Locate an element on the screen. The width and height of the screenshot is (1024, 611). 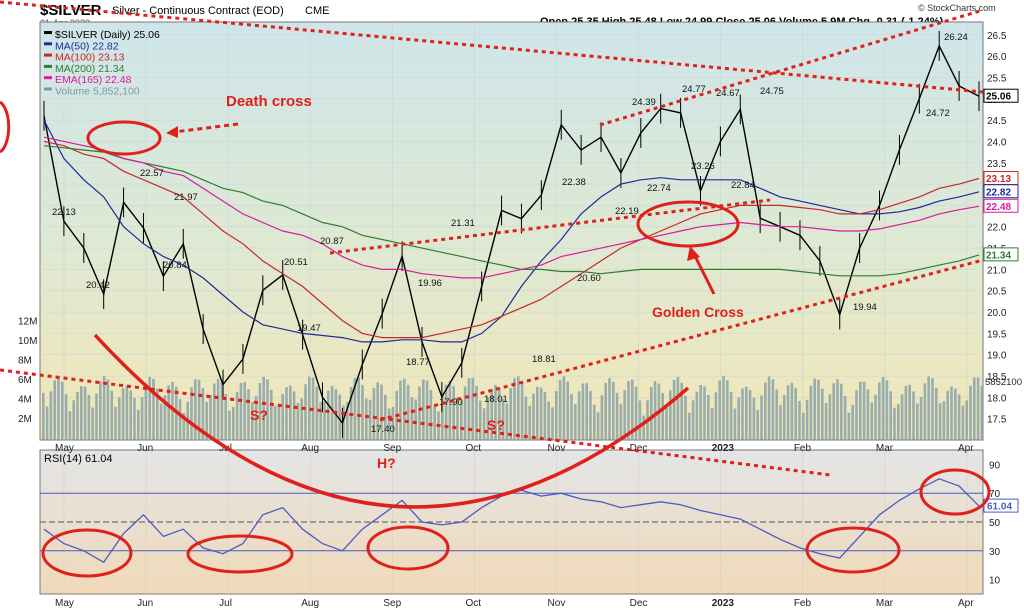
rsi-x-tick-label: Dec is located at coordinates (639, 603).